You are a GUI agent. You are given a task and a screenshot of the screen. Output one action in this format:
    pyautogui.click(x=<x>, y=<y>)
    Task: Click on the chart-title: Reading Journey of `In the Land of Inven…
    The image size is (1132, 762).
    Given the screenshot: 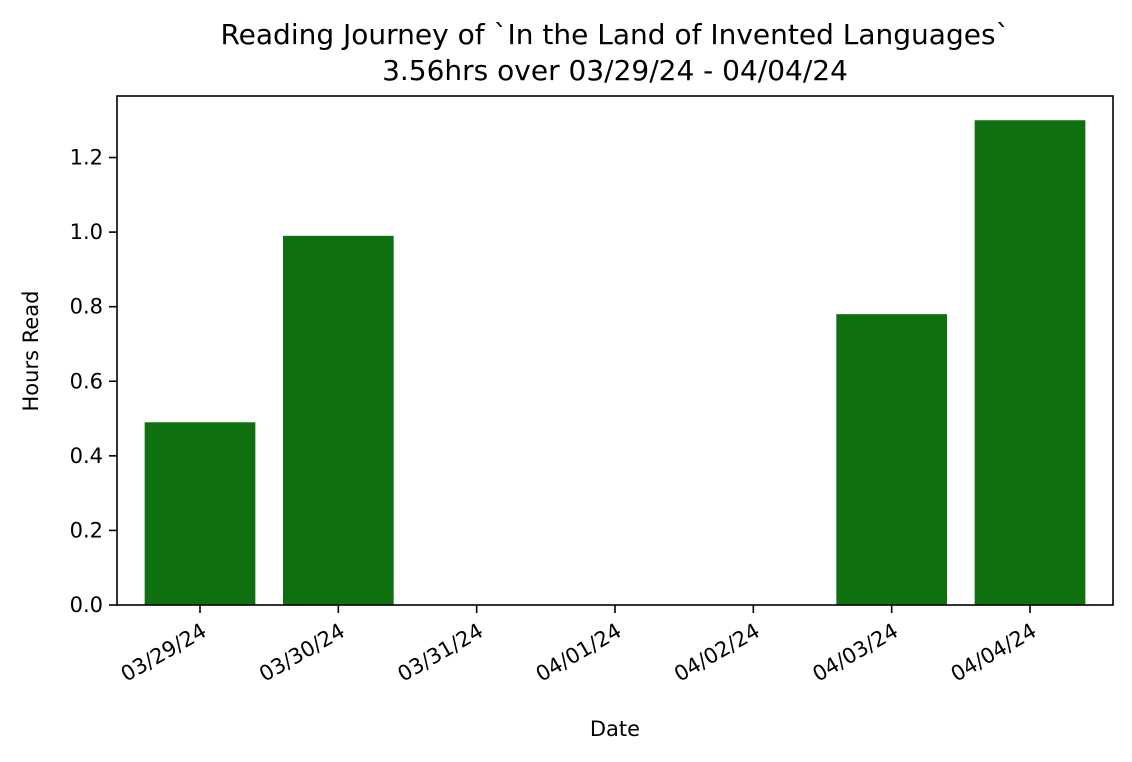 What is the action you would take?
    pyautogui.click(x=614, y=34)
    